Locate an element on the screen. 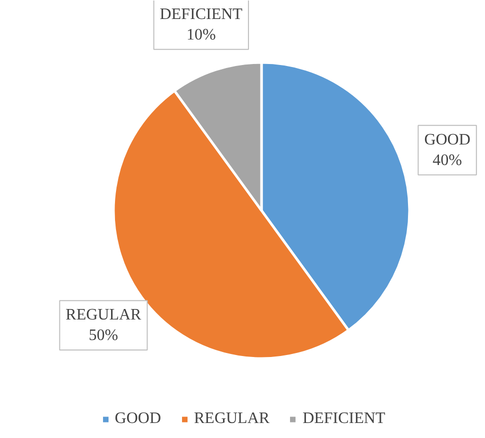 The height and width of the screenshot is (438, 485). legend-label: REGULAR is located at coordinates (232, 419).